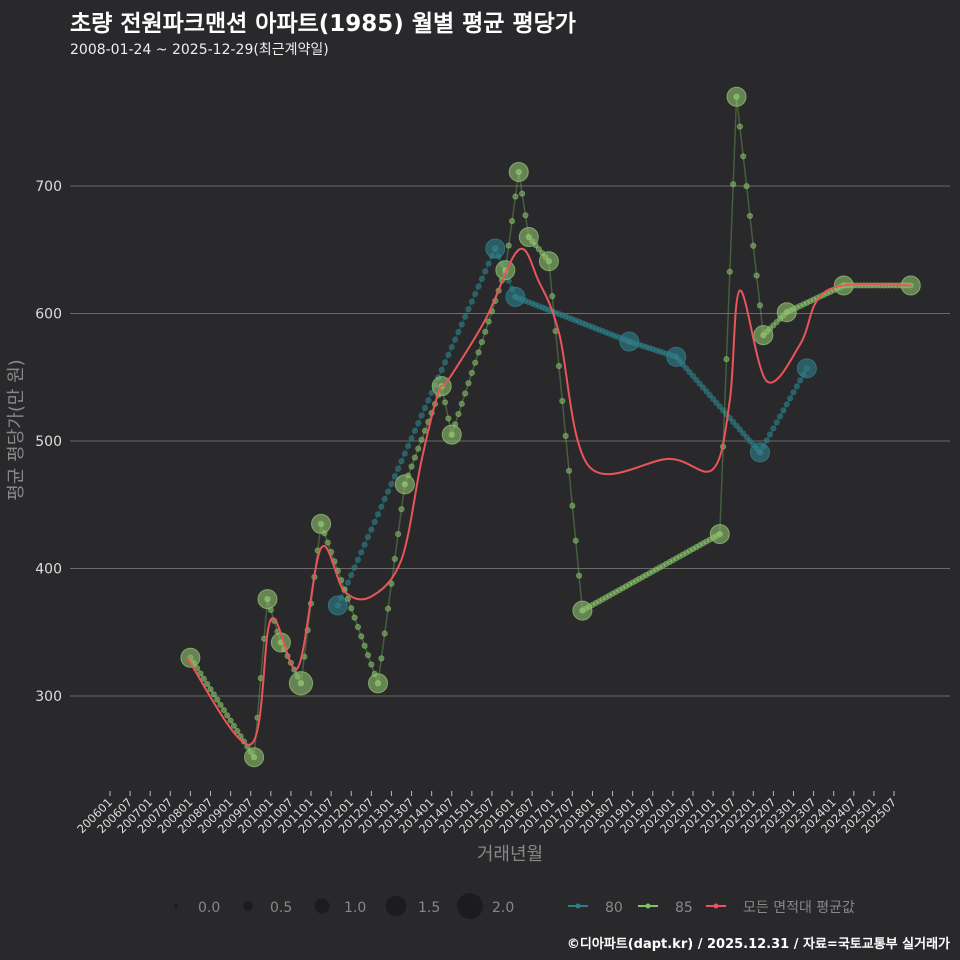 This screenshot has width=960, height=960. I want to click on y-axis-label: 평균 평당가(만 원), so click(16, 429).